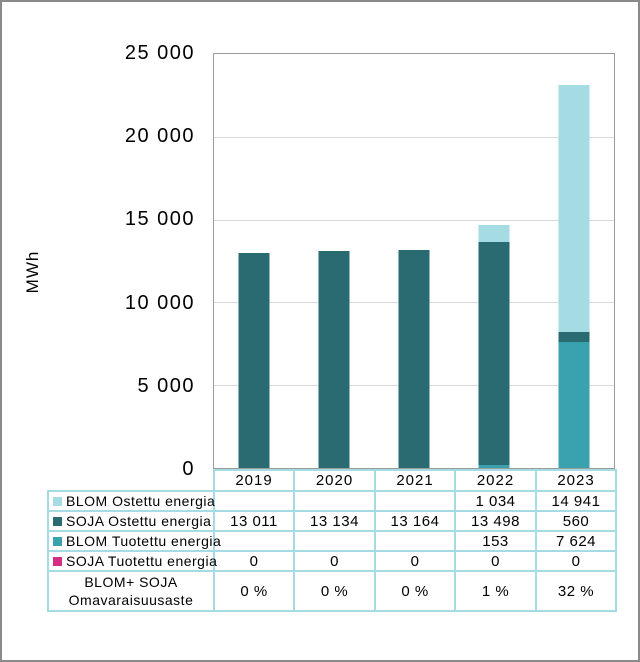 This screenshot has width=640, height=662. Describe the element at coordinates (254, 480) in the screenshot. I see `year-header-2019: 2019` at that location.